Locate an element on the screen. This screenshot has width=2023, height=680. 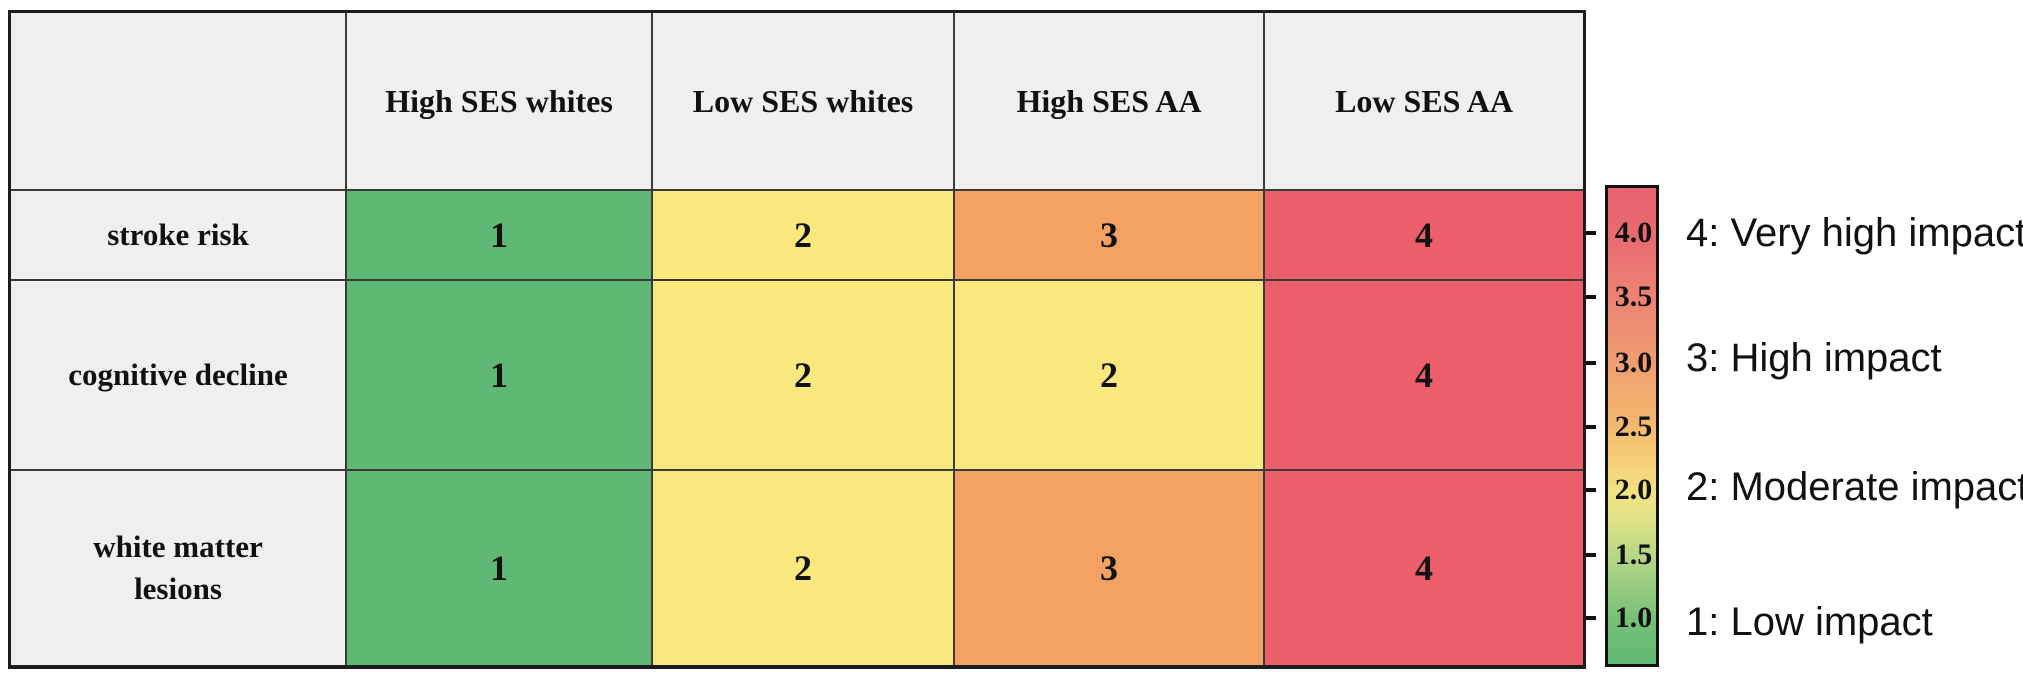
row-label-white-matter-lesions: white matter lesions is located at coordinates (179, 568).